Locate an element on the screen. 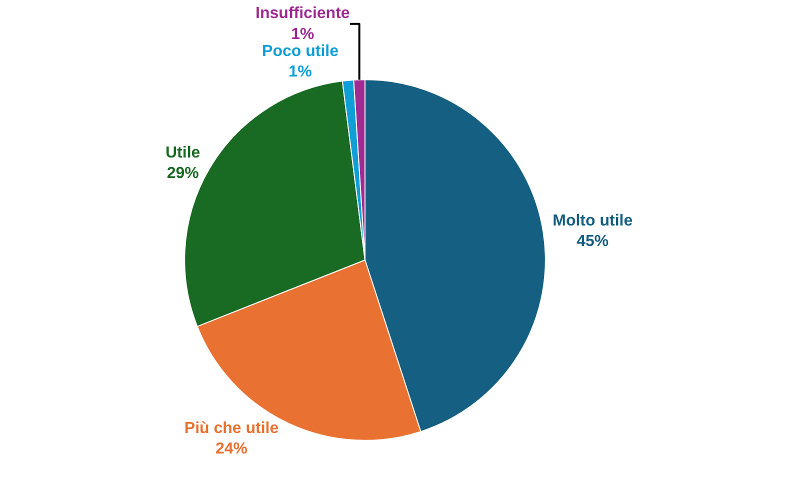  data-label: 29% is located at coordinates (182, 173).